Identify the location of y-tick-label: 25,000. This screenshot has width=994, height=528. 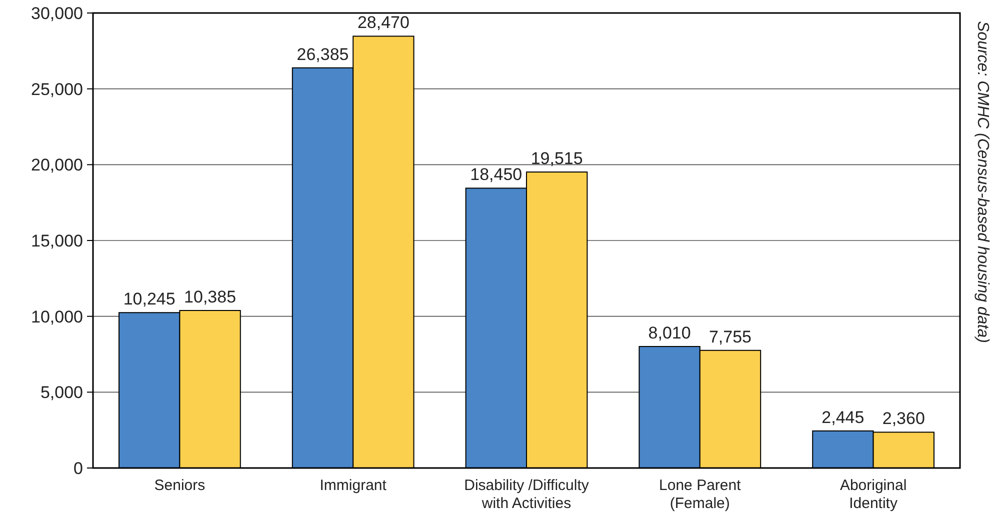
(57, 89).